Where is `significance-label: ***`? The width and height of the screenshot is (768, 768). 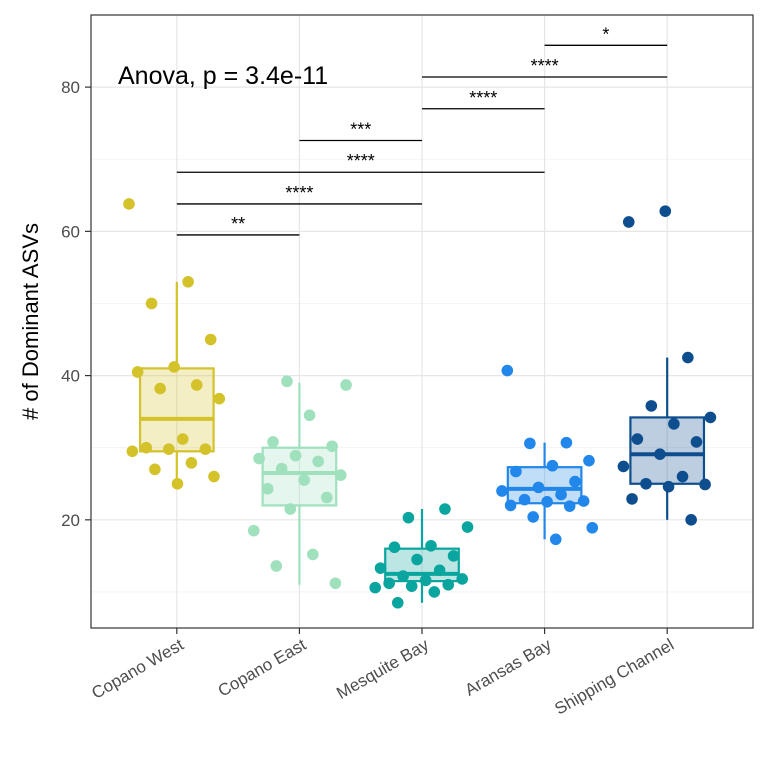 significance-label: *** is located at coordinates (360, 129).